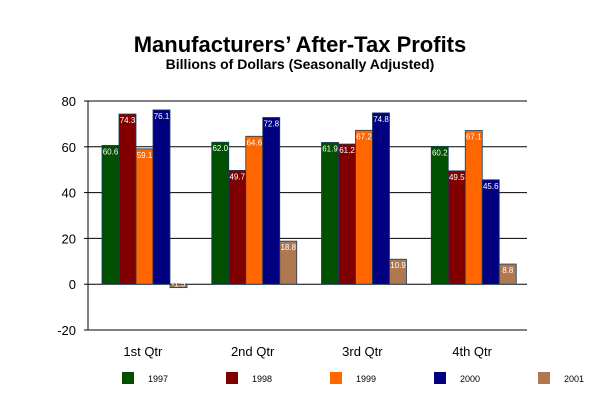 The image size is (600, 400). Describe the element at coordinates (262, 379) in the screenshot. I see `legend-label: 1998` at that location.